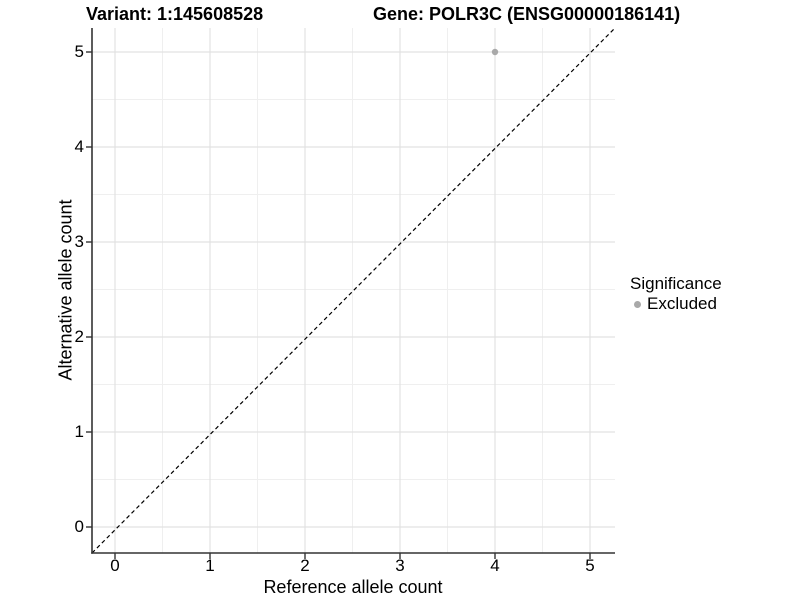  I want to click on x-tick-label: 0, so click(115, 565).